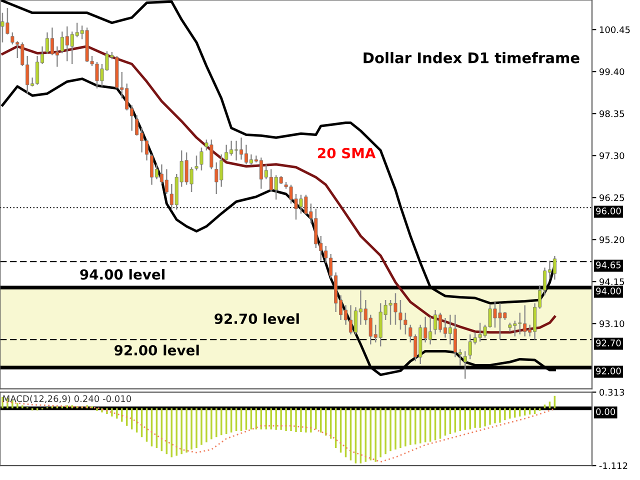 The height and width of the screenshot is (480, 640). Describe the element at coordinates (613, 466) in the screenshot. I see `y-tick-label: -1.112` at that location.